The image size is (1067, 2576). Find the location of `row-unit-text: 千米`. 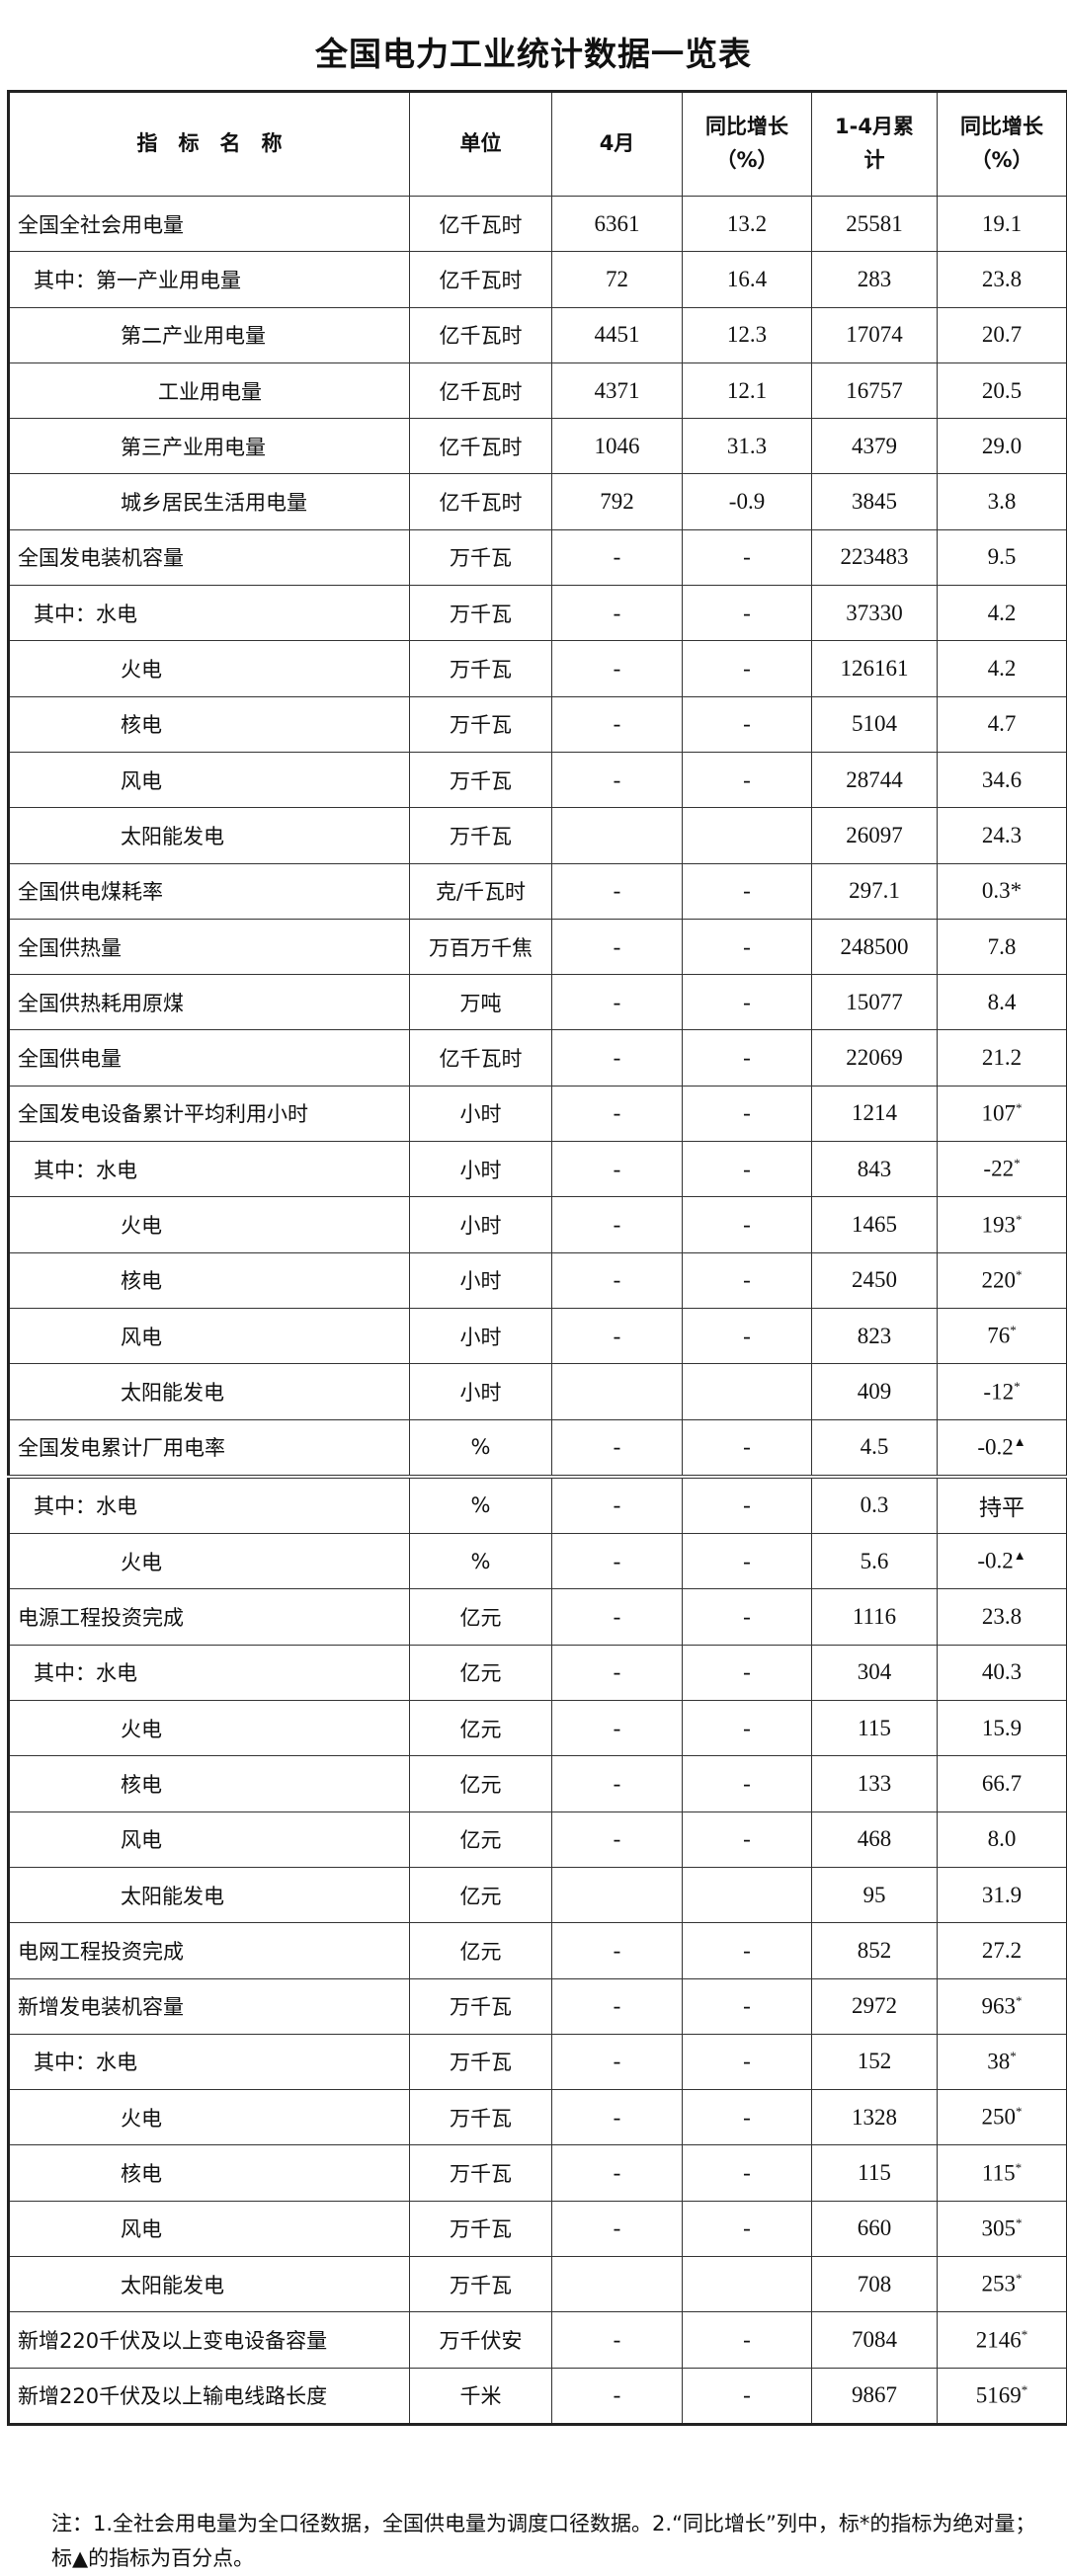

row-unit-text: 千米 is located at coordinates (481, 2396).